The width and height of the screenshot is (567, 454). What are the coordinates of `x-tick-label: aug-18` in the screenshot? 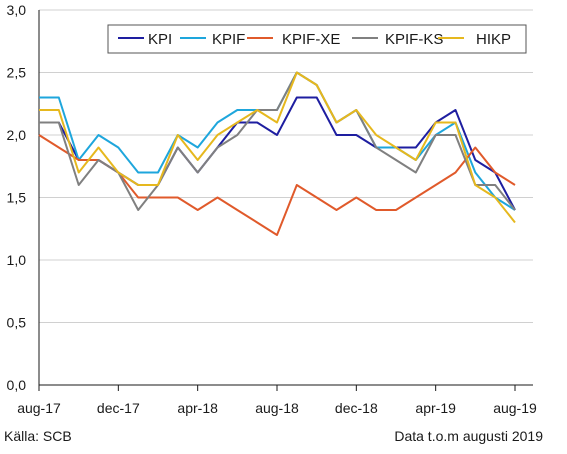 It's located at (277, 408).